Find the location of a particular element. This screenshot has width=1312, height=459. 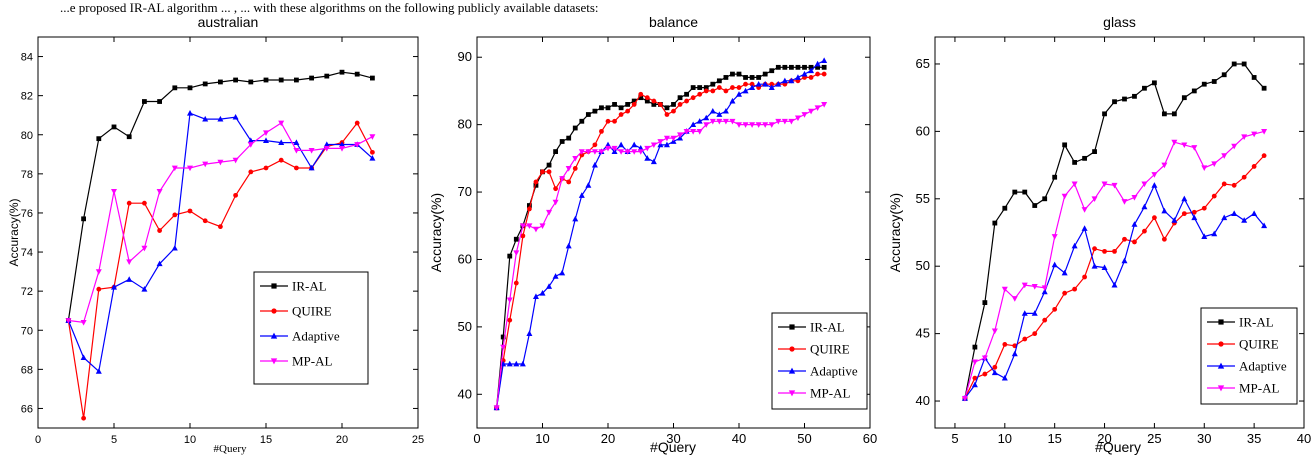

y-tick-label: 84 is located at coordinates (27, 58).